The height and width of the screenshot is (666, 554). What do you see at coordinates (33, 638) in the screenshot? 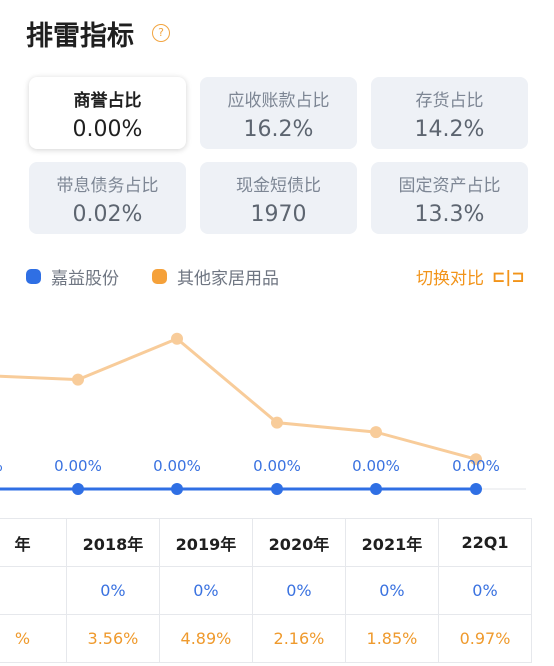
I see `table-industry-cell: %` at bounding box center [33, 638].